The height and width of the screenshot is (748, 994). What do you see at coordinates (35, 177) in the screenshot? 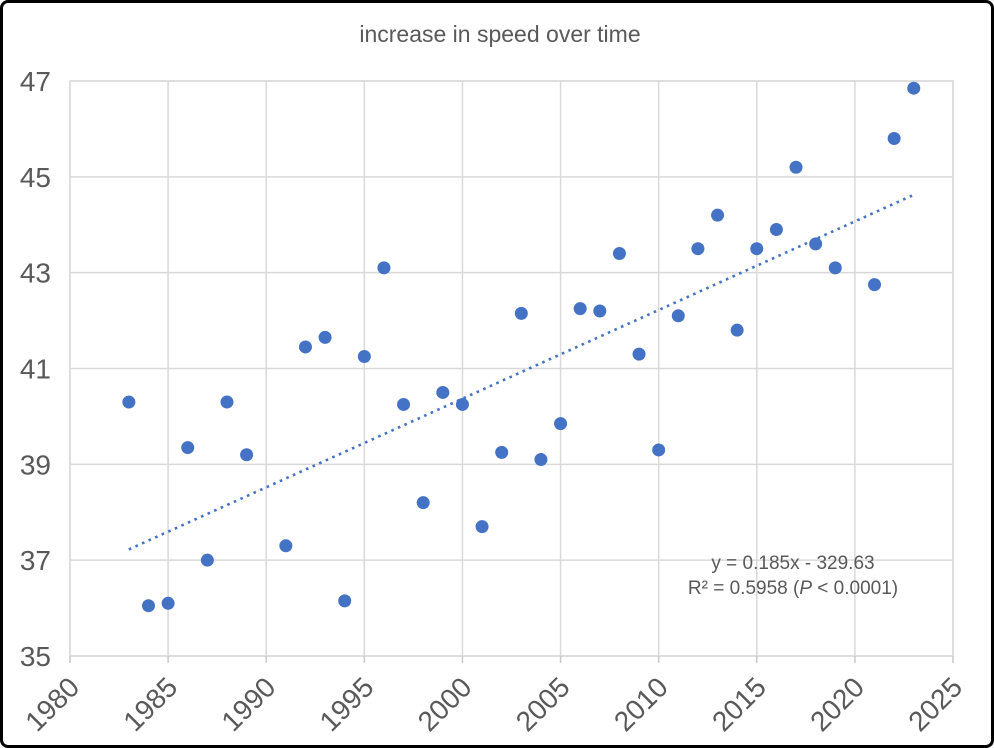
I see `y-tick-label: 45` at bounding box center [35, 177].